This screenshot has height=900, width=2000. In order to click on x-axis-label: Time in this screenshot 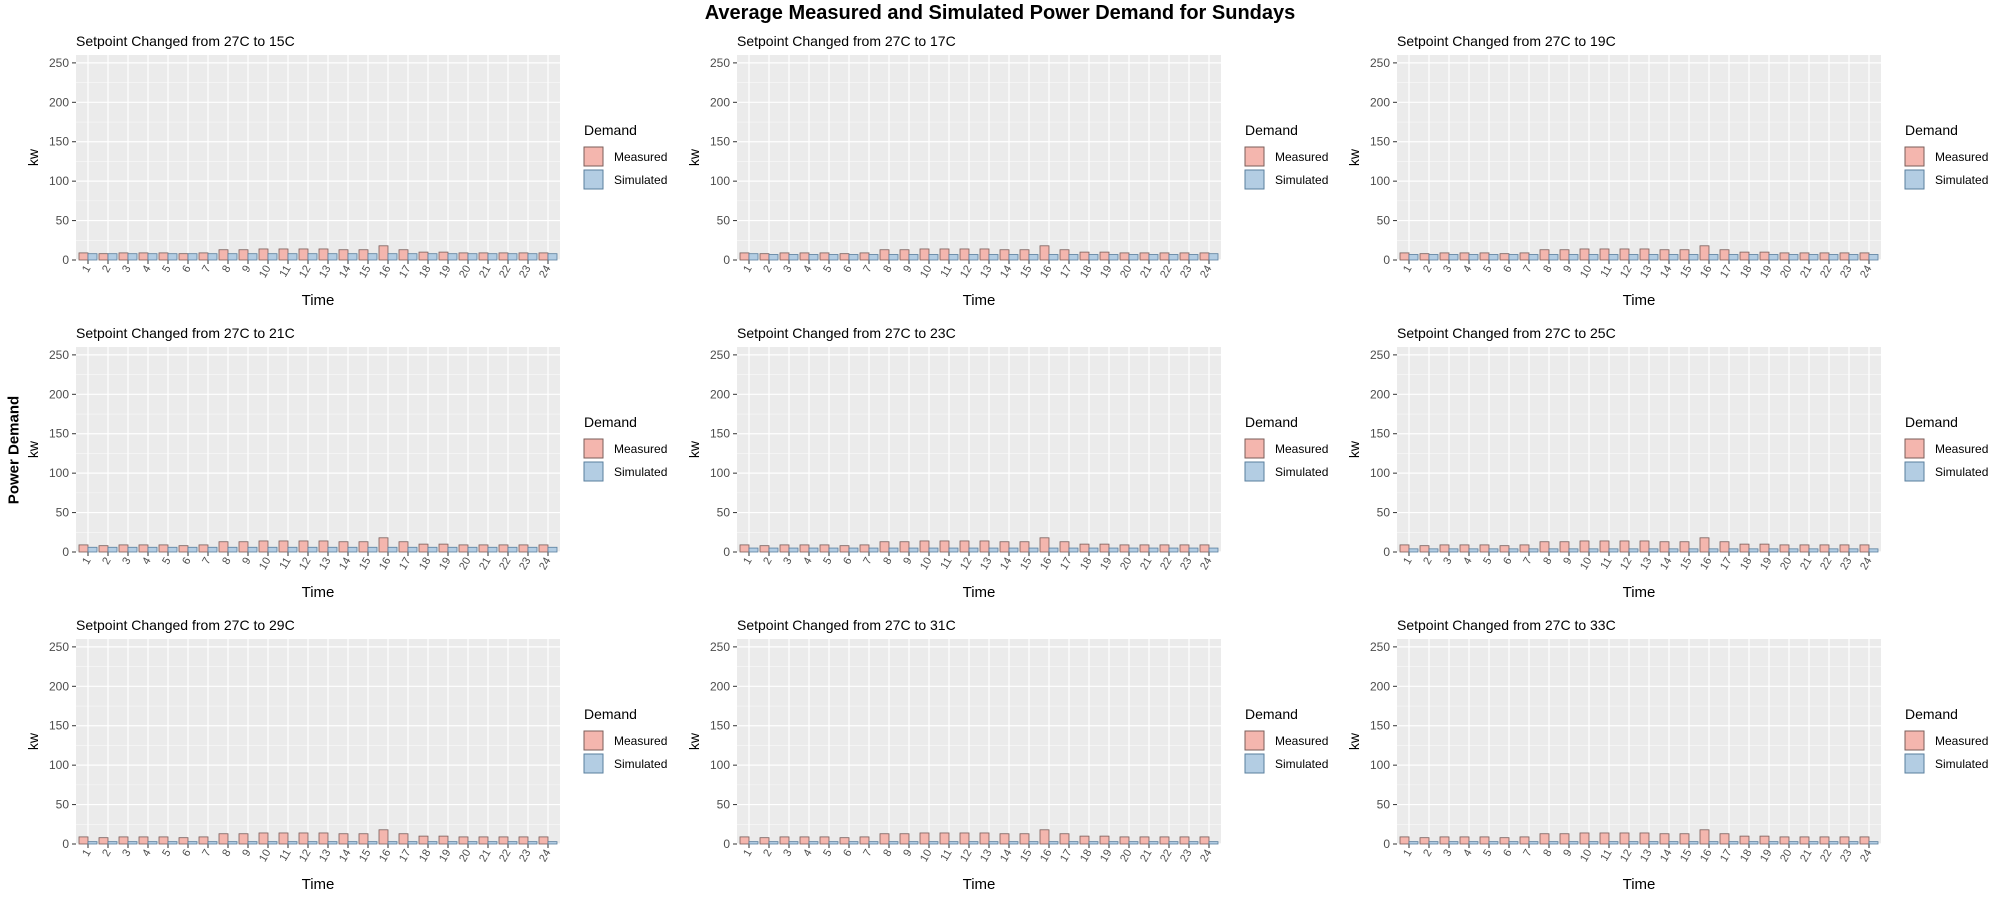, I will do `click(1639, 300)`.